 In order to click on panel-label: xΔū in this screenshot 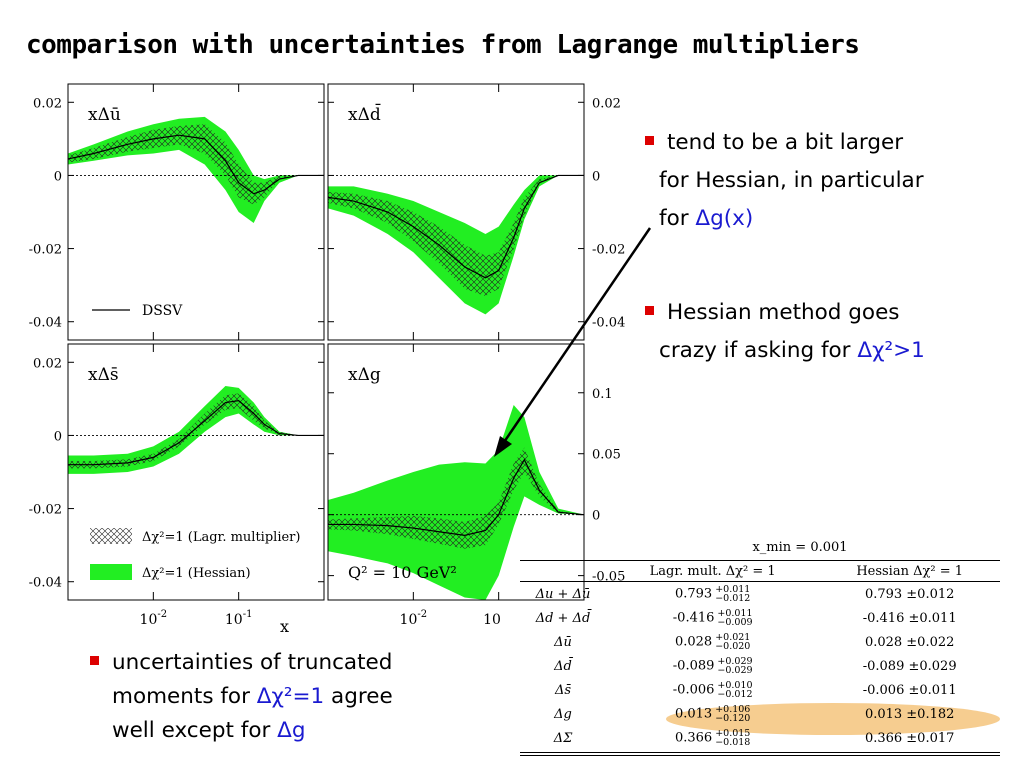, I will do `click(104, 115)`.